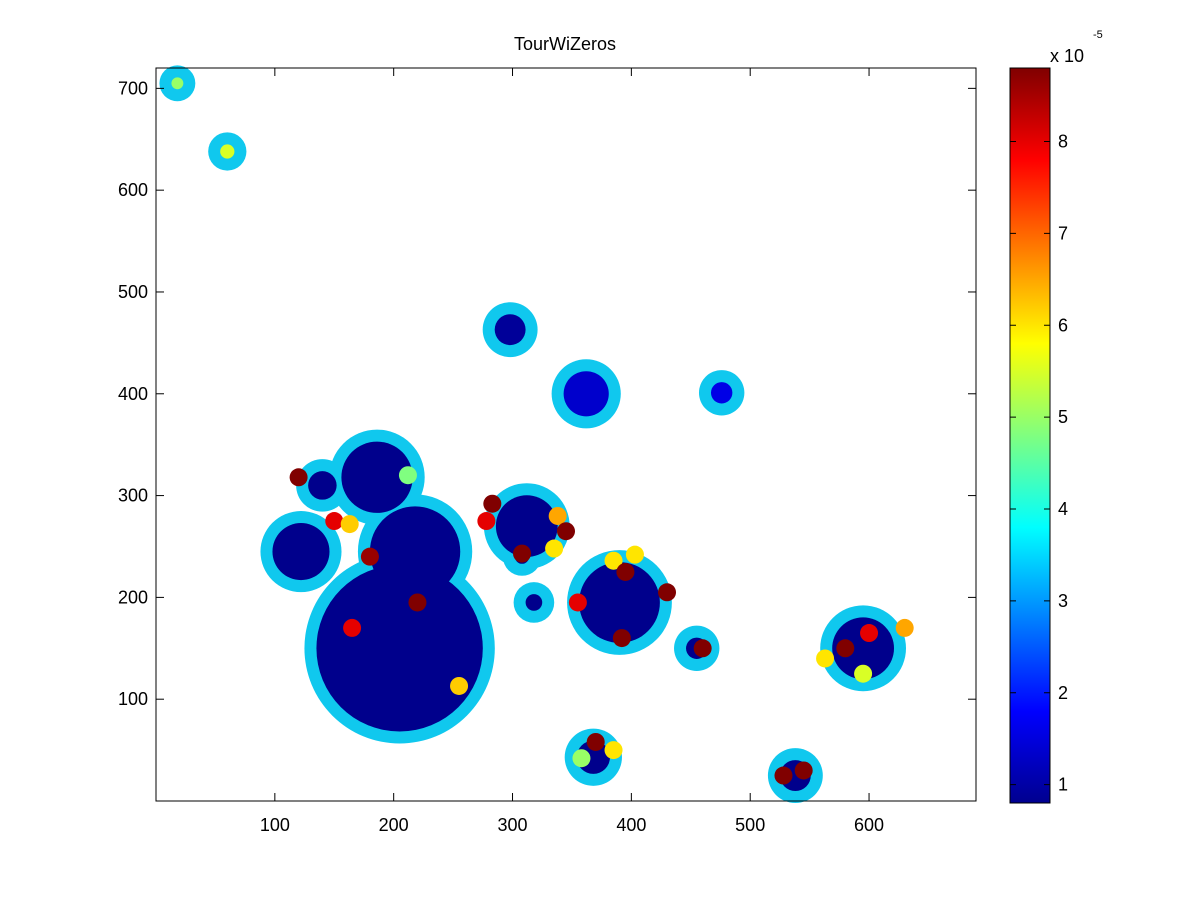 Image resolution: width=1200 pixels, height=900 pixels. Describe the element at coordinates (750, 825) in the screenshot. I see `x-tick-label: 500` at that location.